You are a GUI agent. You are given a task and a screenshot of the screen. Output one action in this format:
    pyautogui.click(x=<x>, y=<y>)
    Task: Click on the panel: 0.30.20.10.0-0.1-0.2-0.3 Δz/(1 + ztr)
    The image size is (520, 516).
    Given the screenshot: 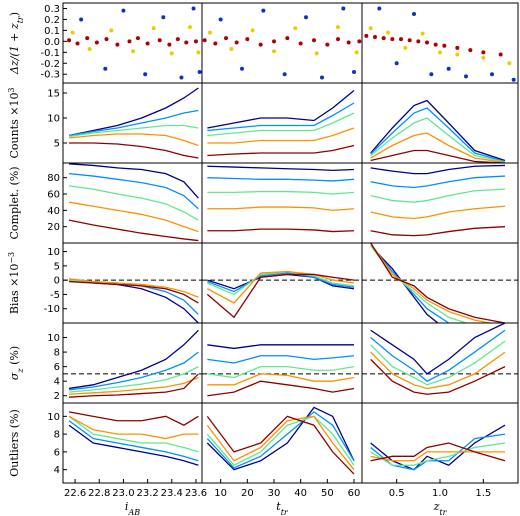 What is the action you would take?
    pyautogui.click(x=105, y=43)
    